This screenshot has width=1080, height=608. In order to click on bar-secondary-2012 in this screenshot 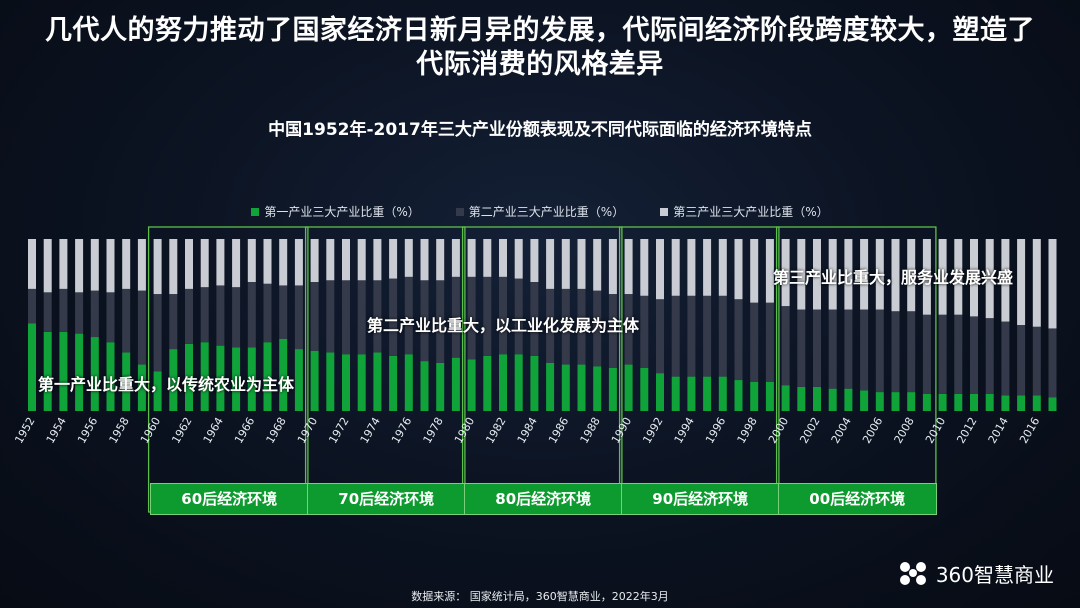, I will do `click(974, 355)`.